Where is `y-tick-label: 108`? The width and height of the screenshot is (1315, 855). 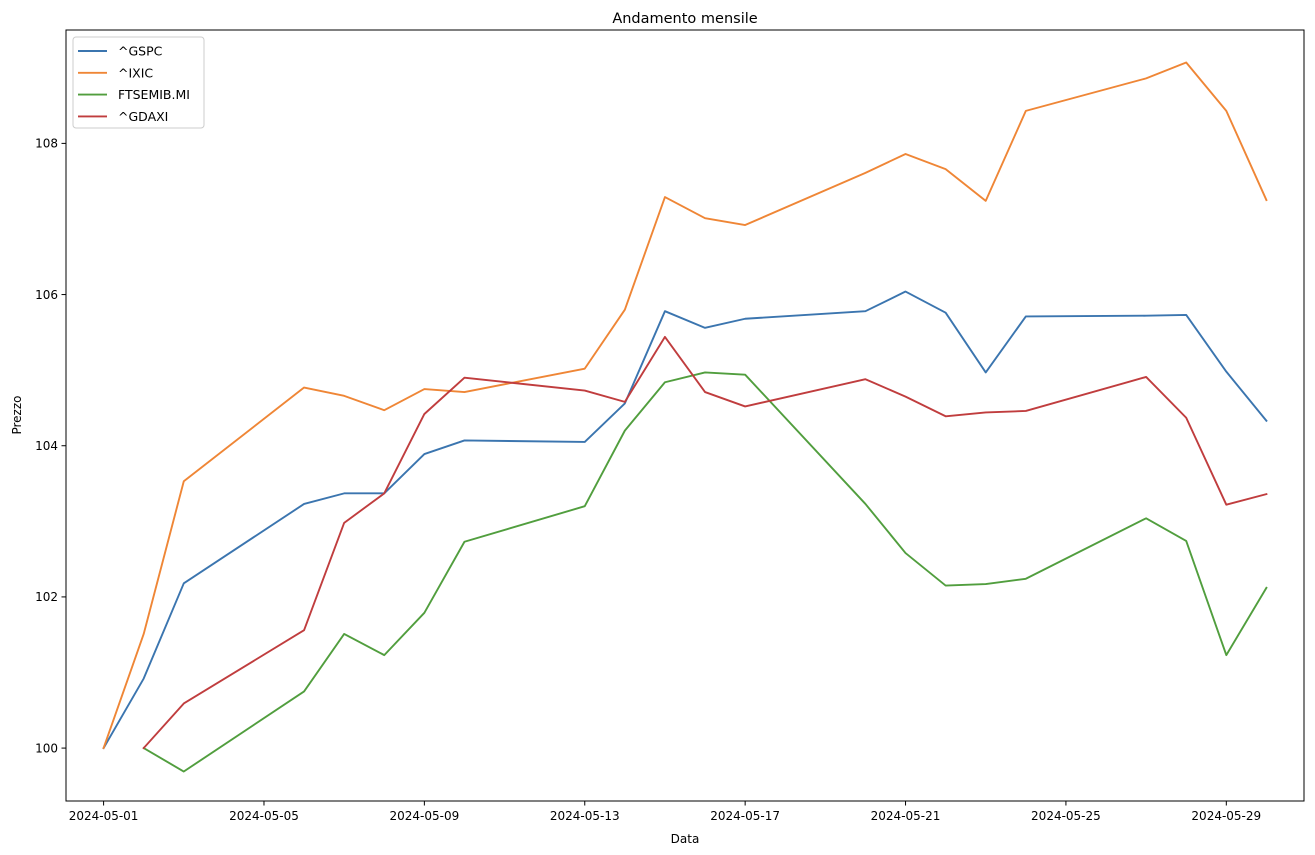 y-tick-label: 108 is located at coordinates (46, 144).